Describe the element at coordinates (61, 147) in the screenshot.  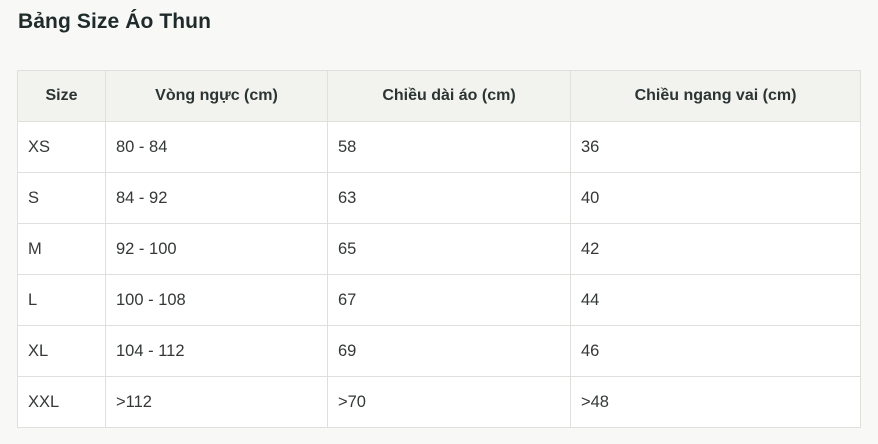
I see `cell-size: XS` at that location.